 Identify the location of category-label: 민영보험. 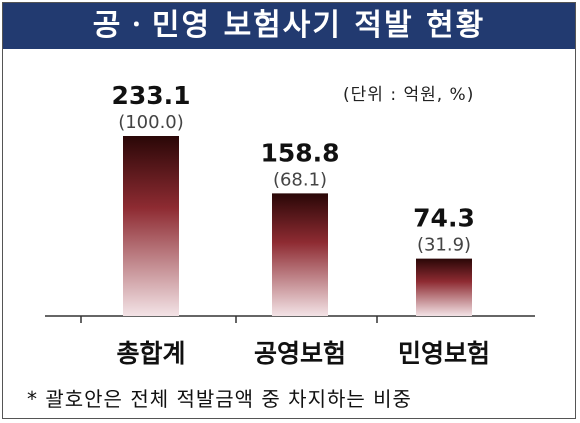
(444, 353).